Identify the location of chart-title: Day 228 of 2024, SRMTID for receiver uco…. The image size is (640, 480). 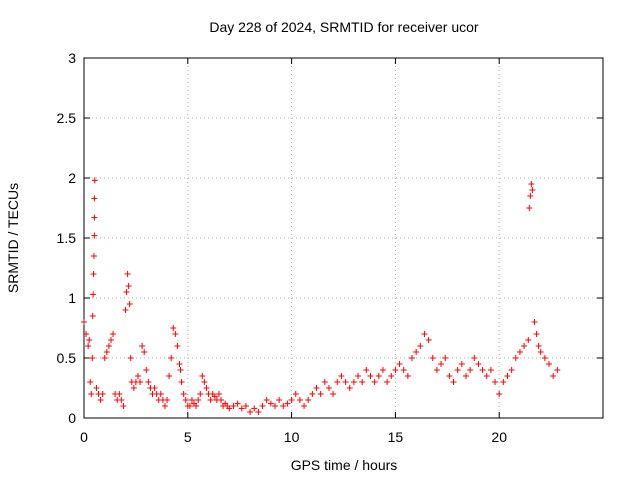
(344, 27).